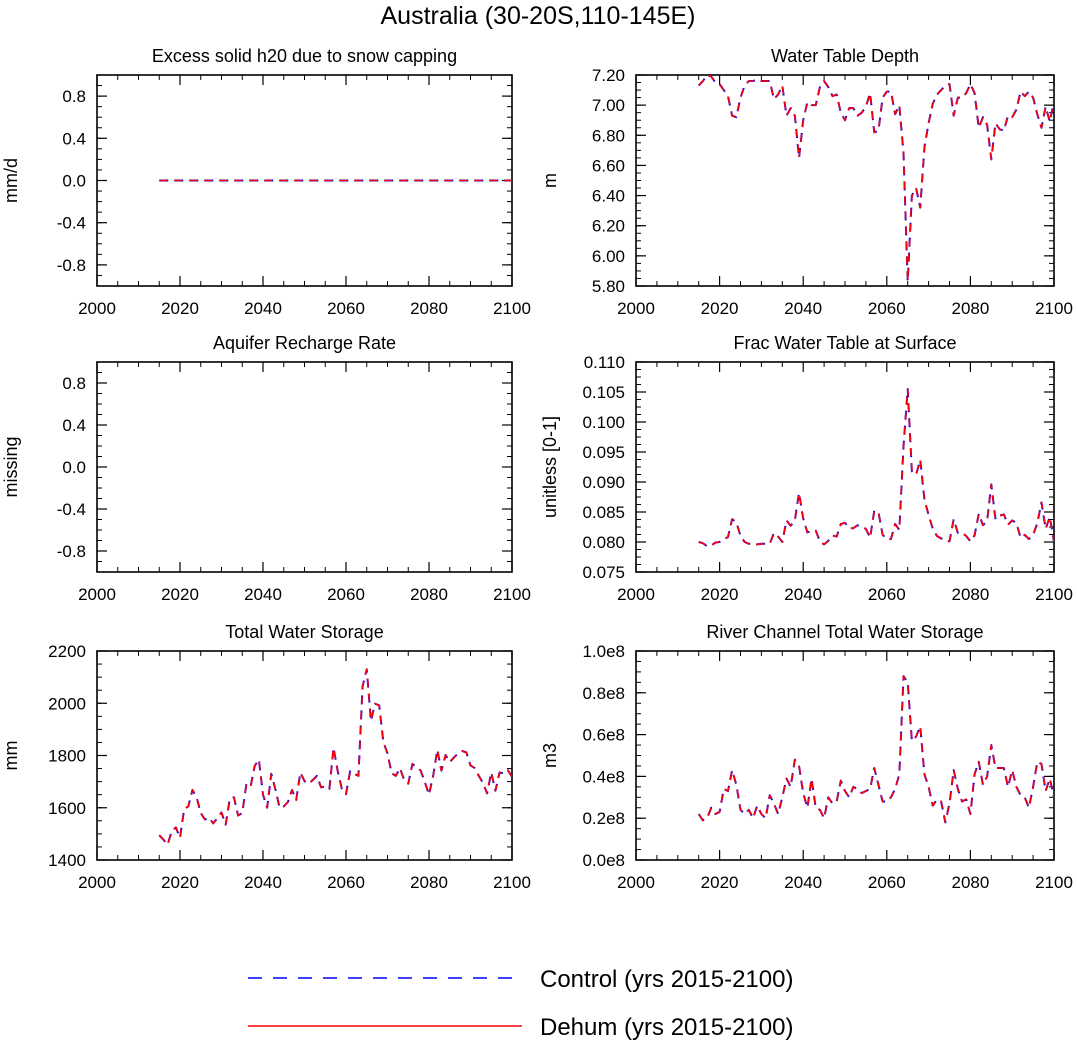  What do you see at coordinates (608, 75) in the screenshot?
I see `y-tick-label: 7.20` at bounding box center [608, 75].